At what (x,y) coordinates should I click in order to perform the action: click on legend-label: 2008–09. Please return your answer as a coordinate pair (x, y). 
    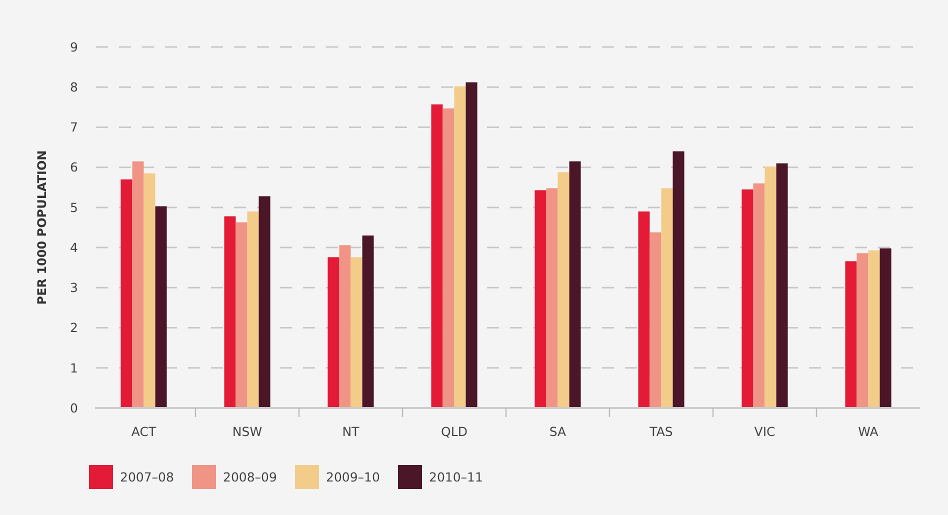
    Looking at the image, I should click on (250, 476).